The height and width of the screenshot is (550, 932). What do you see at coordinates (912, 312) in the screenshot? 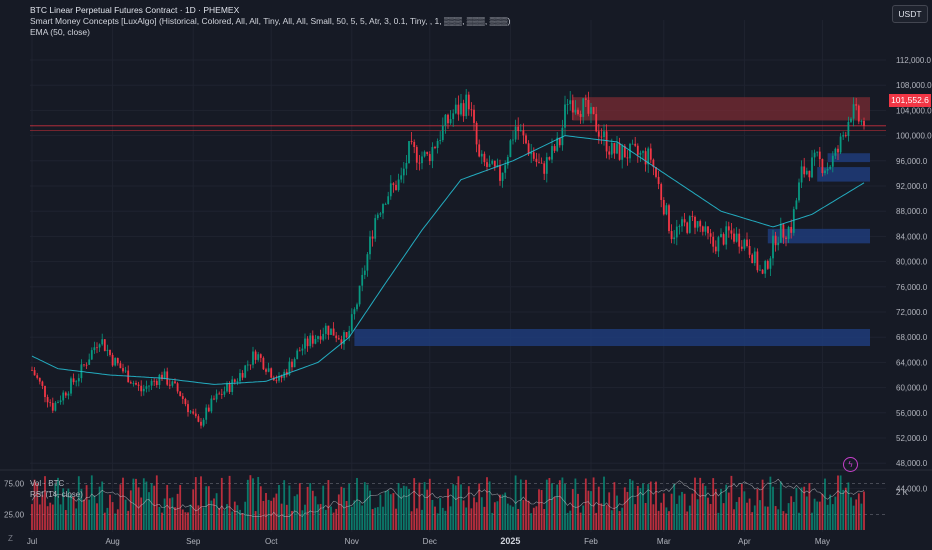
I see `y-tick-label: 72,000.0` at bounding box center [912, 312].